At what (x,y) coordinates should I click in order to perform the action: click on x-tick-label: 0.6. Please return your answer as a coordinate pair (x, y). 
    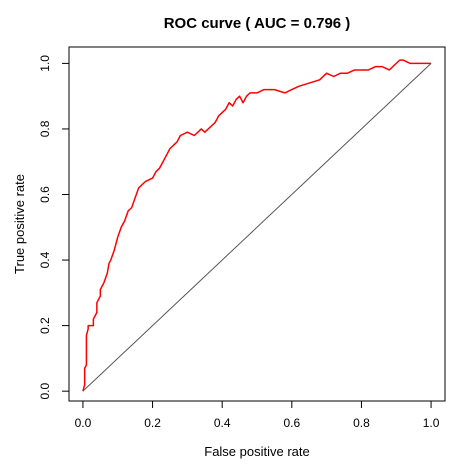
    Looking at the image, I should click on (291, 423).